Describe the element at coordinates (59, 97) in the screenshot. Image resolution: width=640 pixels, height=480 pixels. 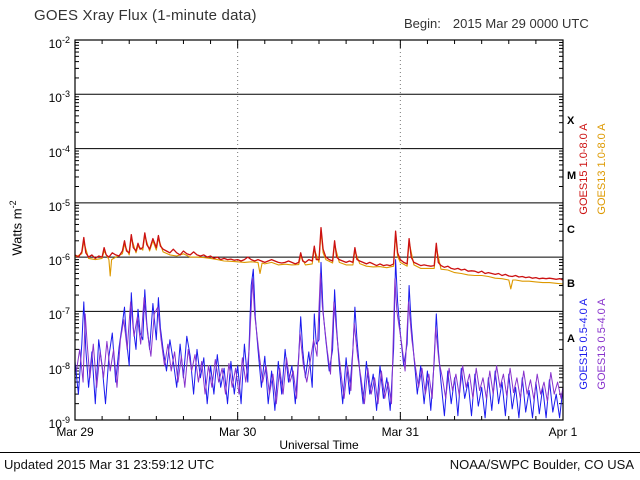
I see `y-tick-label: 10⁻³` at that location.